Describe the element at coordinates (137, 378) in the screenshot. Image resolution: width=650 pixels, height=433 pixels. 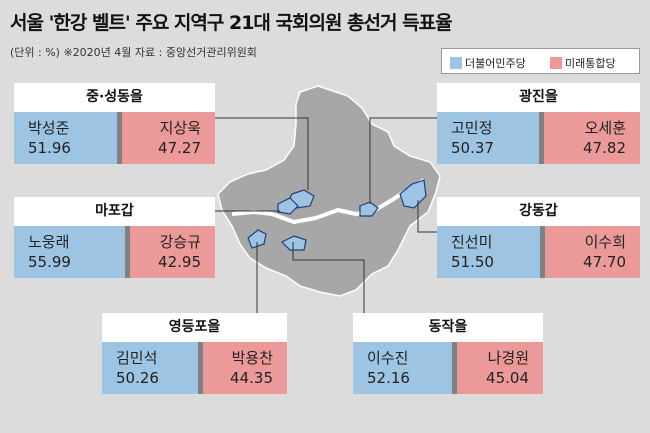
I see `candidate-value-democratic: 50.26` at that location.